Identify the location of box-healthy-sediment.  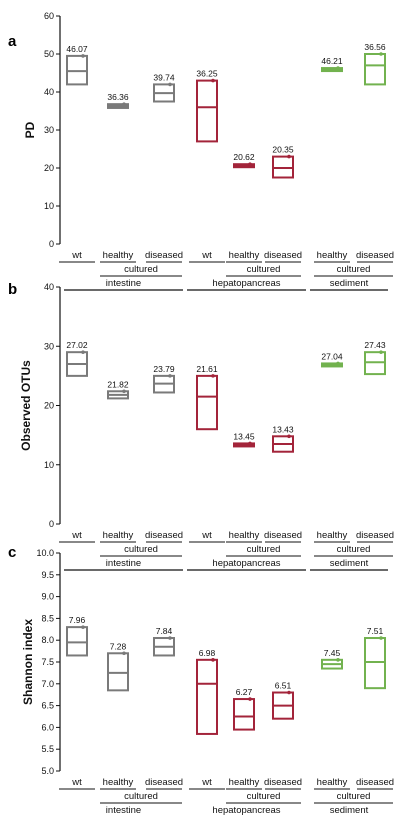
(332, 70).